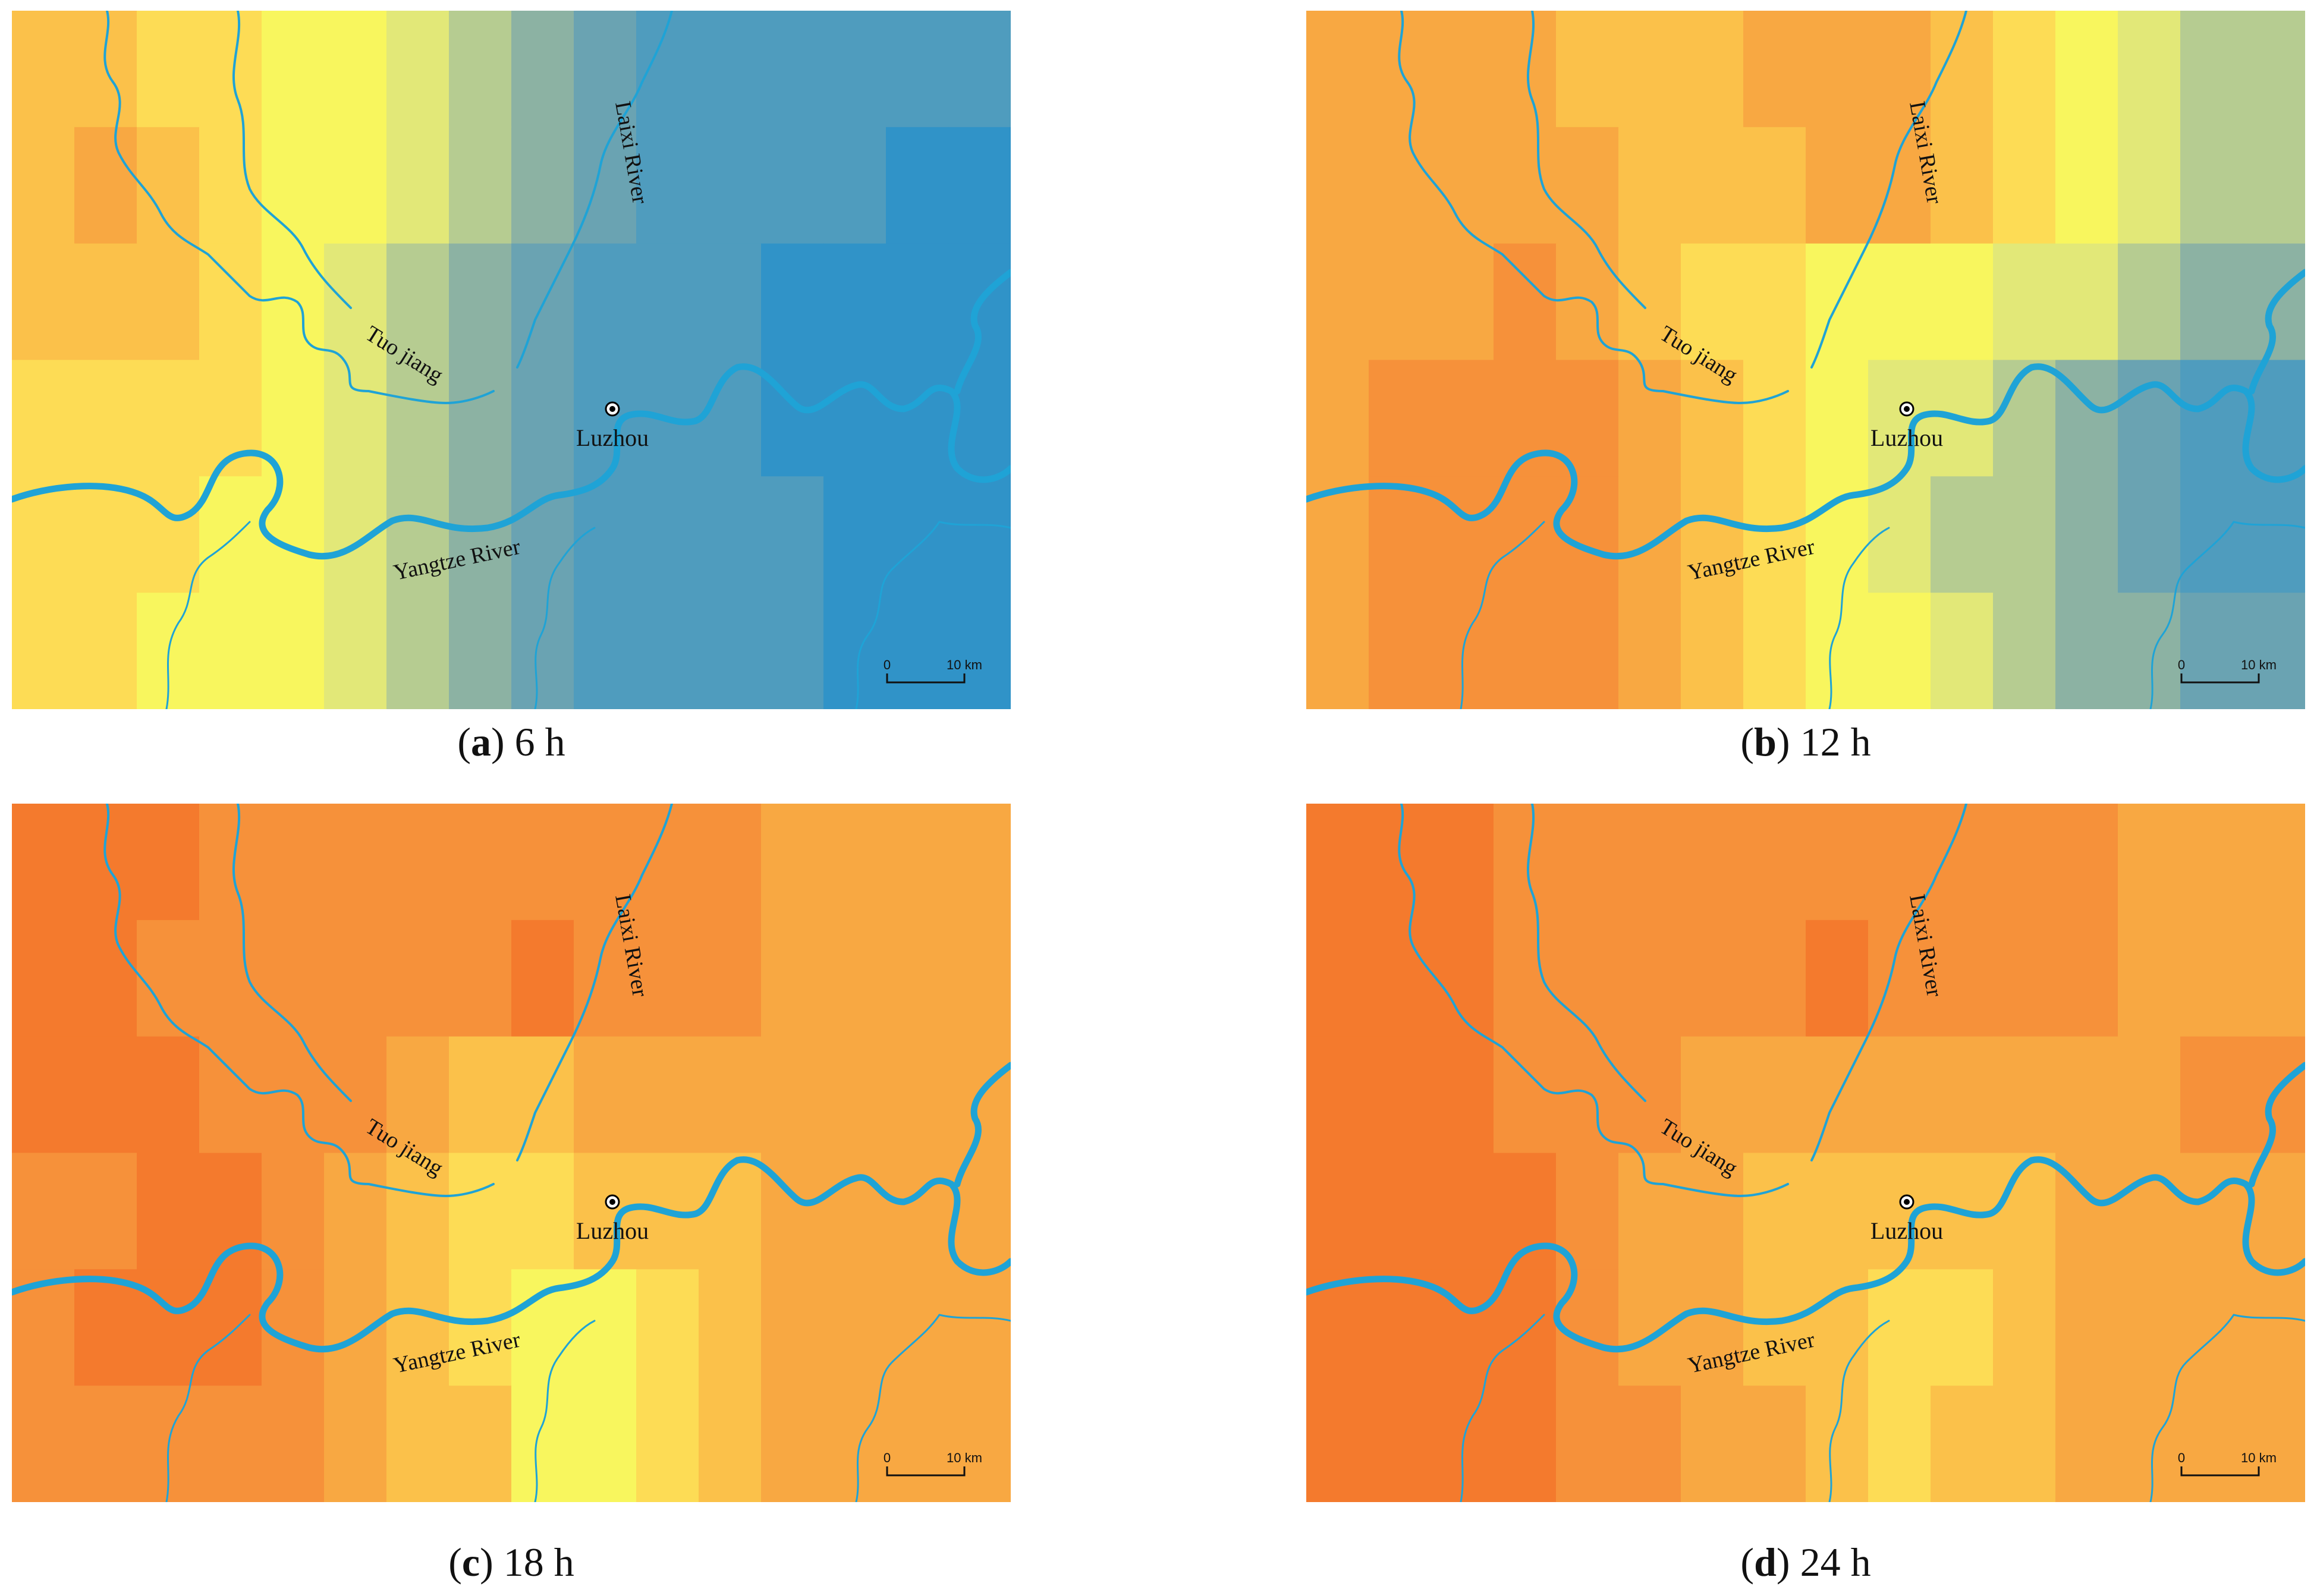  What do you see at coordinates (1765, 742) in the screenshot?
I see `caption-b-letter: b` at bounding box center [1765, 742].